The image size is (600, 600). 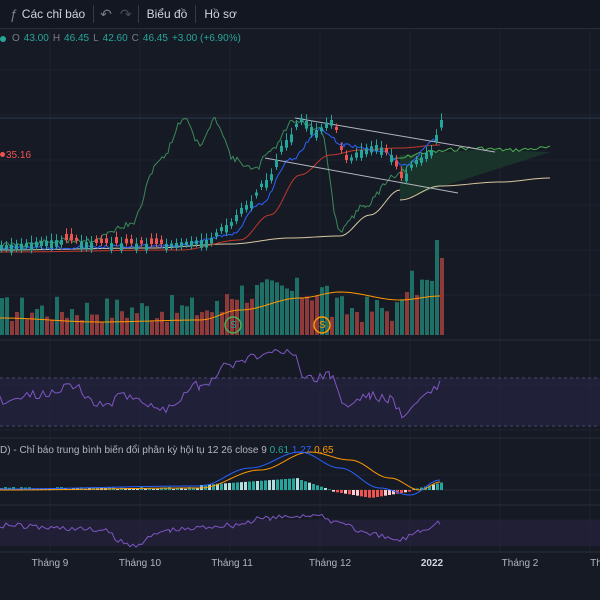 I want to click on osc-band, so click(x=300, y=533).